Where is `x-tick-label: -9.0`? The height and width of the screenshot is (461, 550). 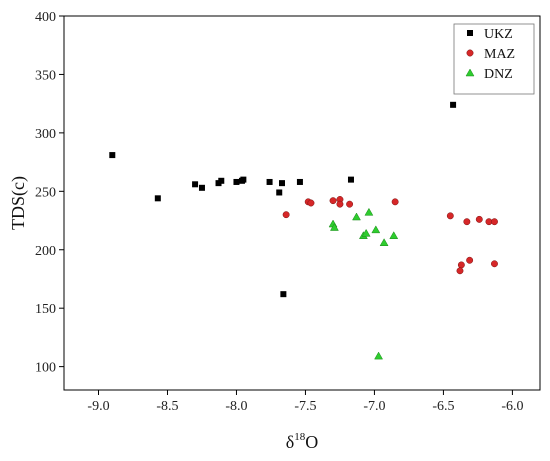 x-tick-label: -9.0 is located at coordinates (98, 406).